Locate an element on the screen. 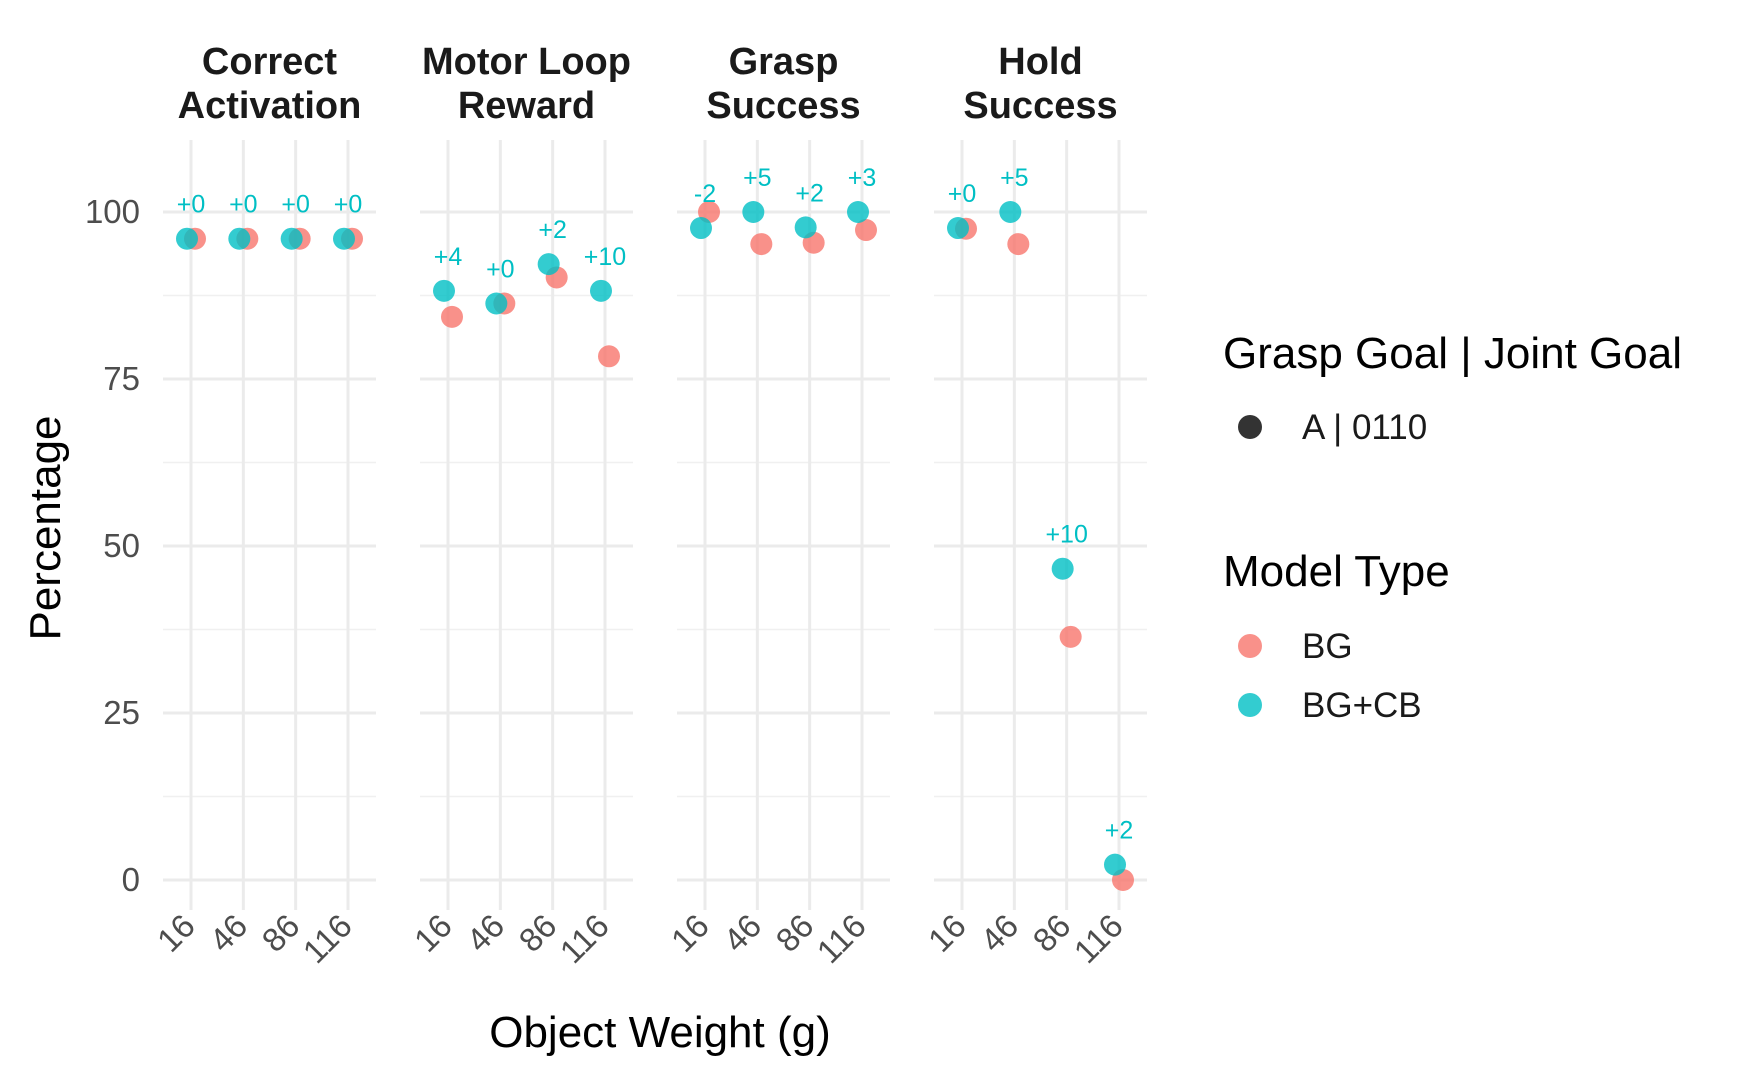 Image resolution: width=1750 pixels, height=1081 pixels. y-tick-label: 75 is located at coordinates (121, 378).